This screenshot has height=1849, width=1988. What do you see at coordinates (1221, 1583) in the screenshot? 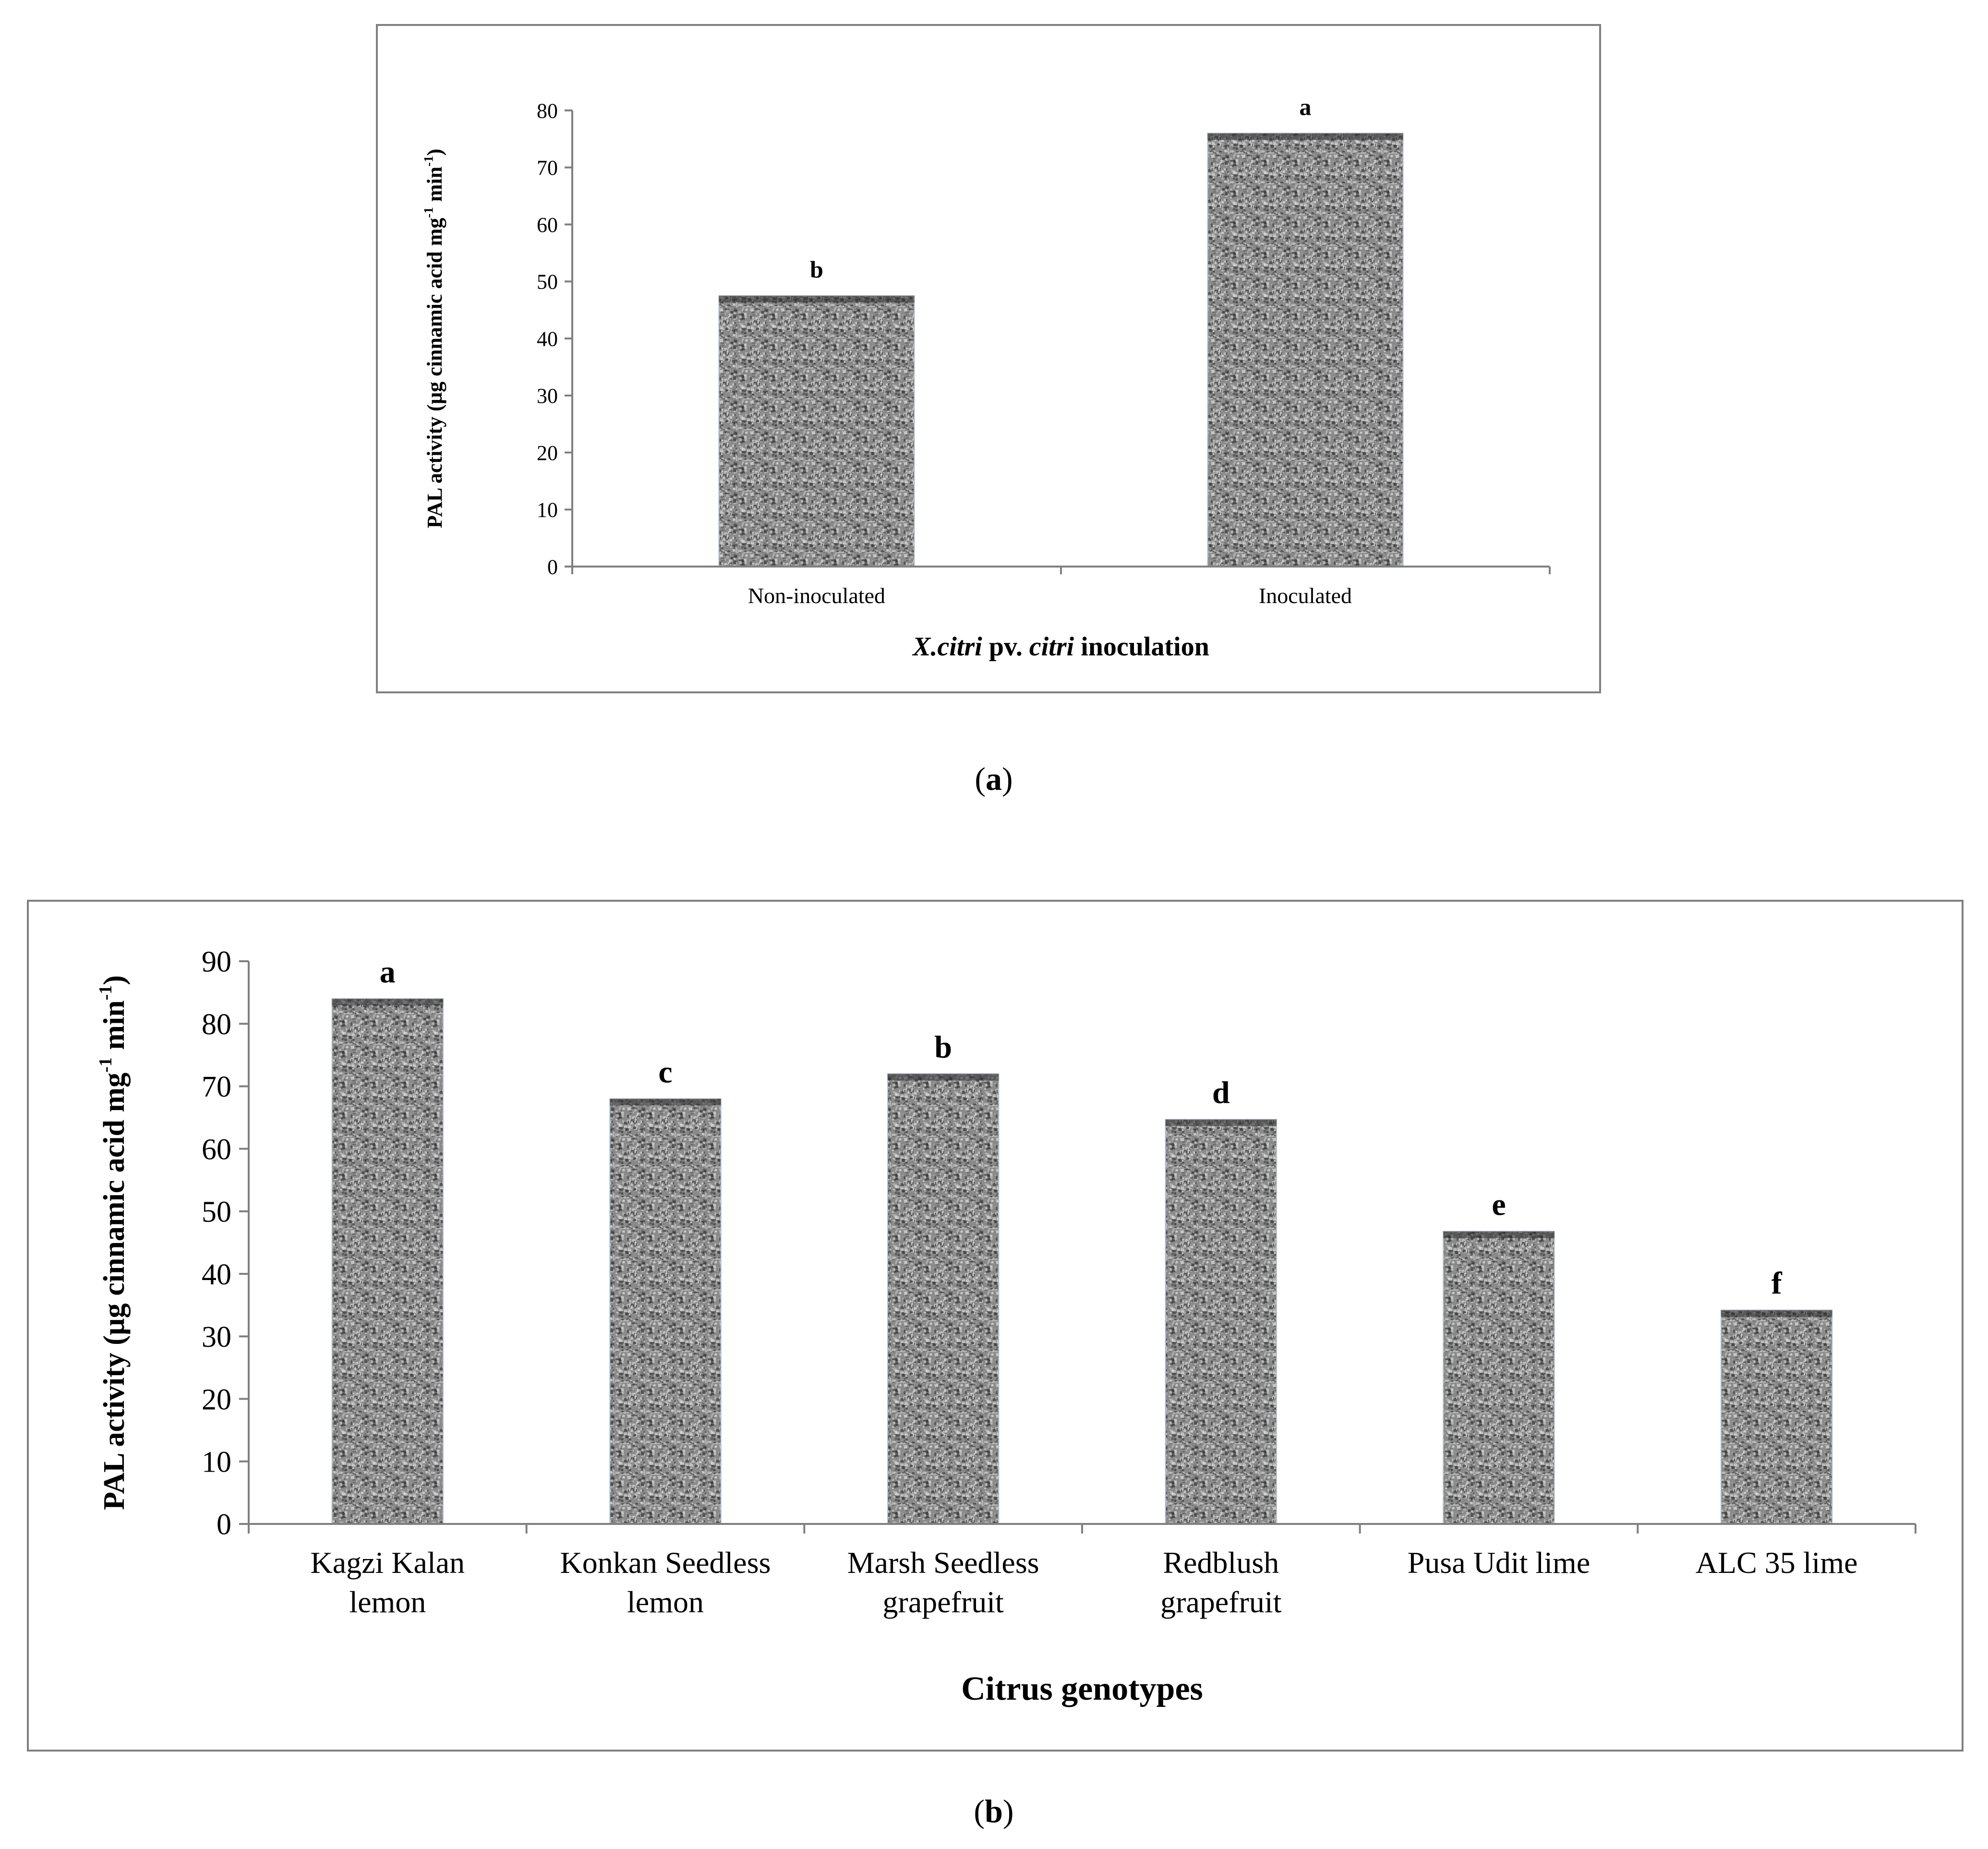
I see `chart-b-category-label: Redblush grapefruit` at bounding box center [1221, 1583].